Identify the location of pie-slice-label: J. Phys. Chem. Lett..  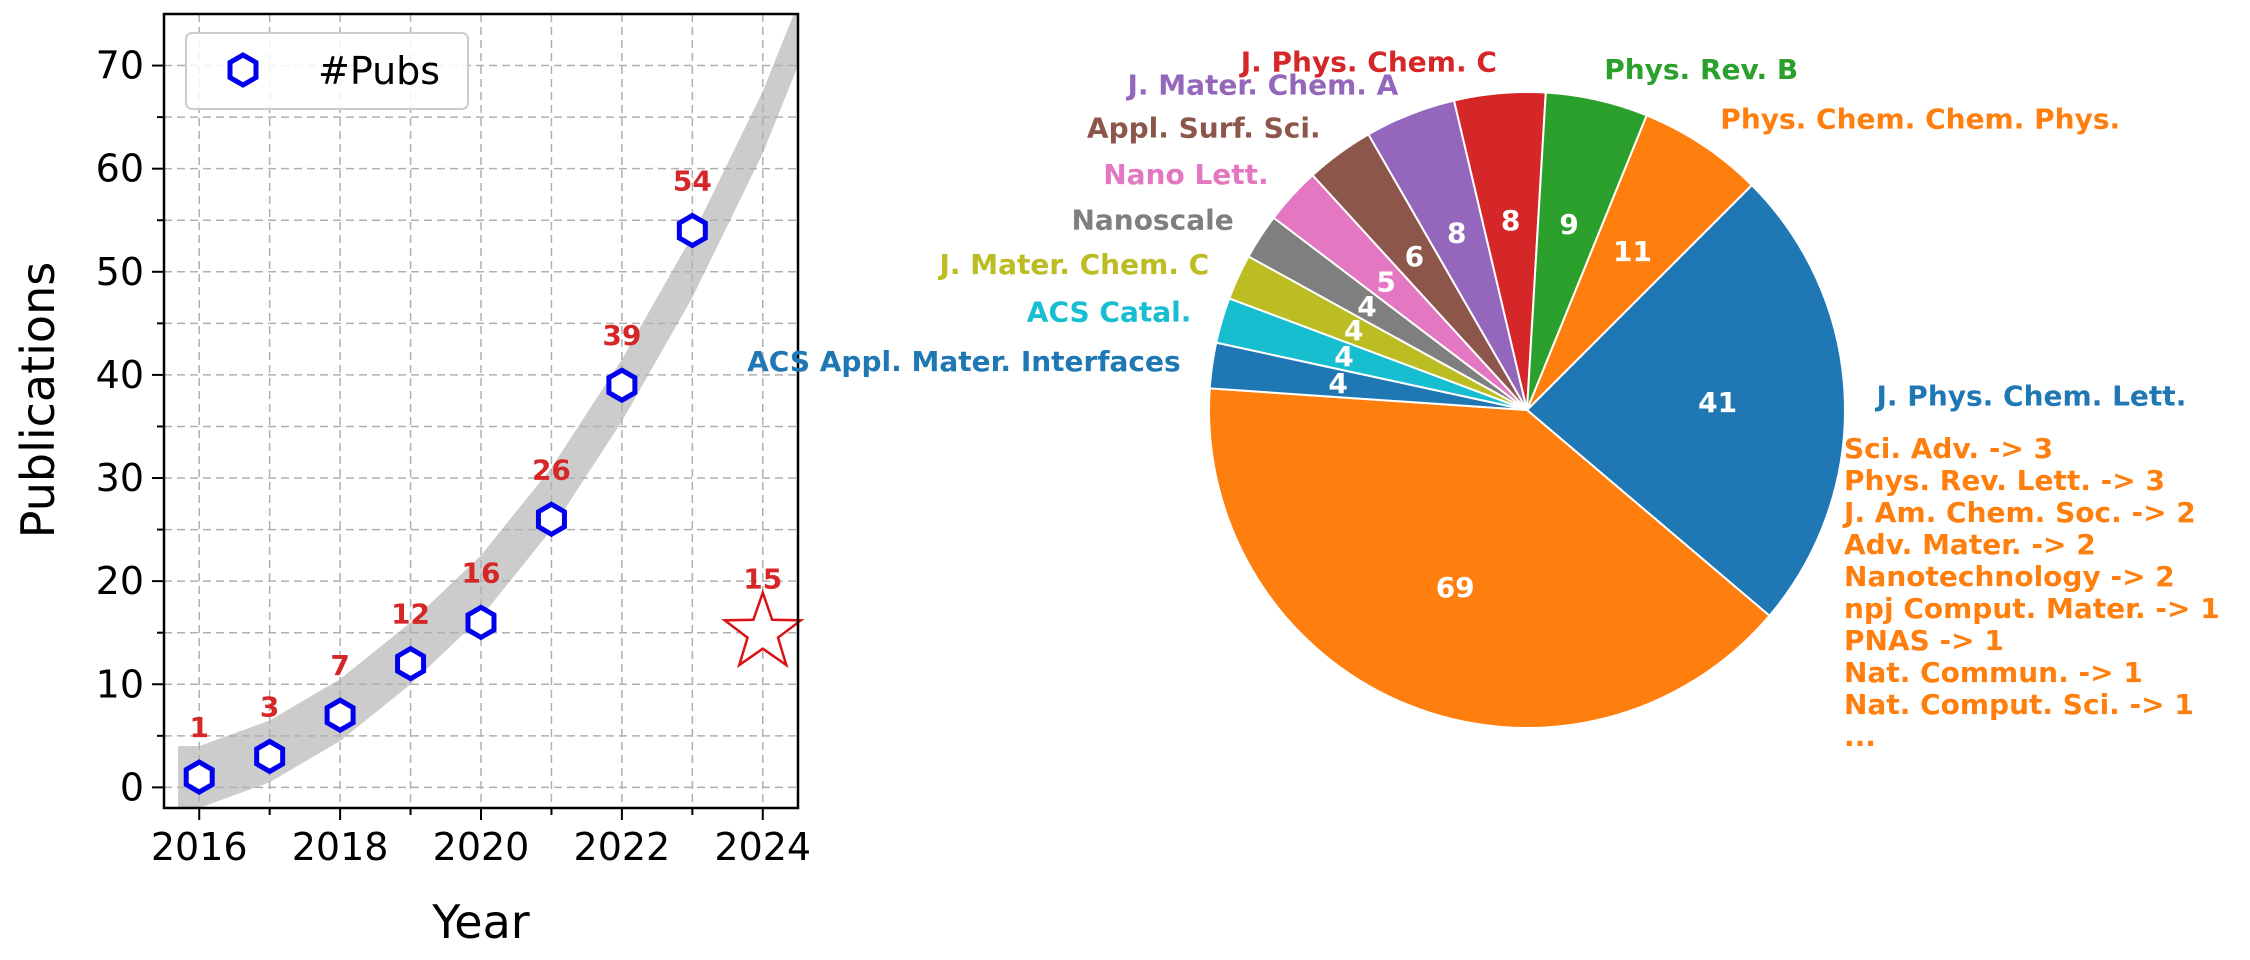
(2031, 396).